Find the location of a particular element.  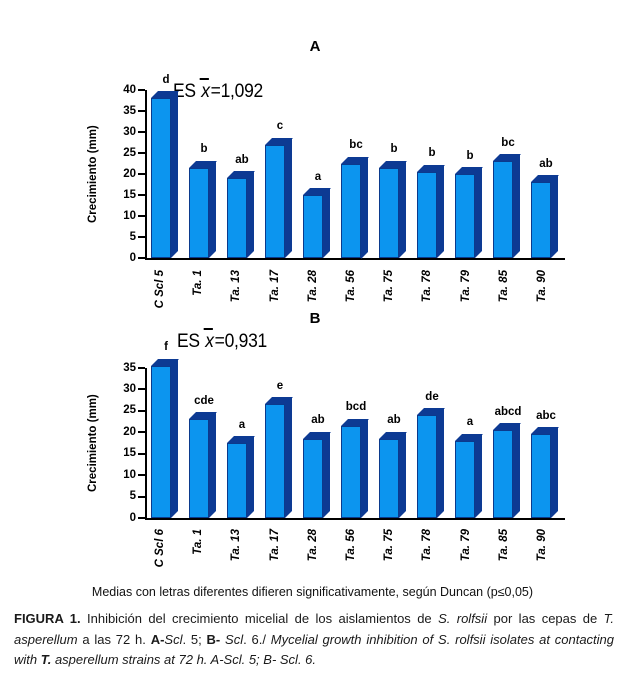

y-tick-label: 0 is located at coordinates (132, 257).